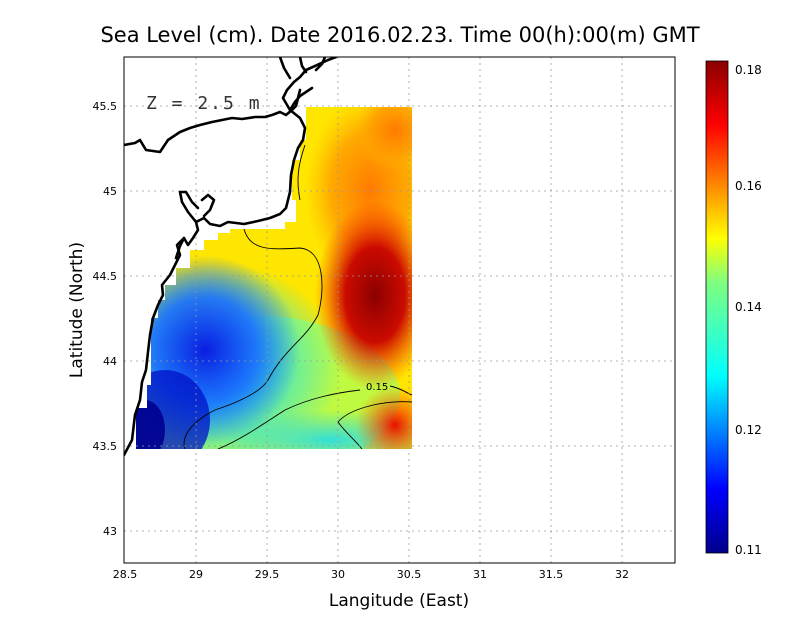 The height and width of the screenshot is (618, 800). I want to click on x-tick-label: 31, so click(480, 574).